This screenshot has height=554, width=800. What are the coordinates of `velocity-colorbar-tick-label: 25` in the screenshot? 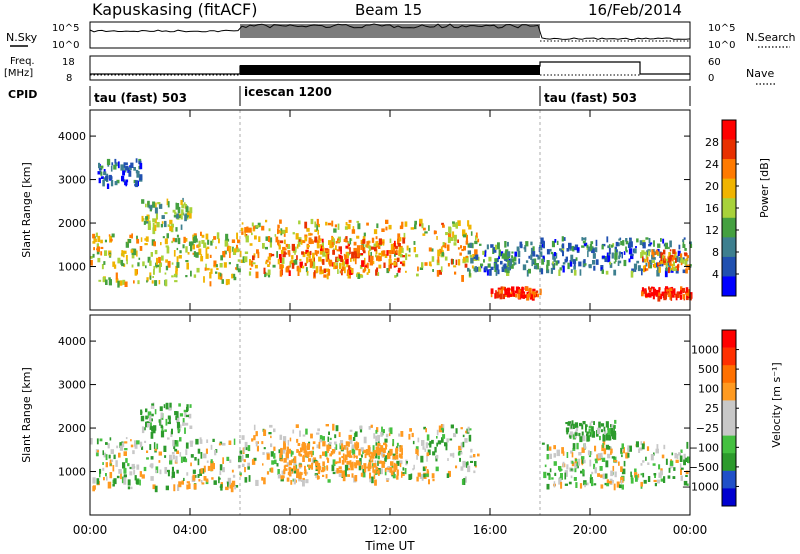 It's located at (712, 408).